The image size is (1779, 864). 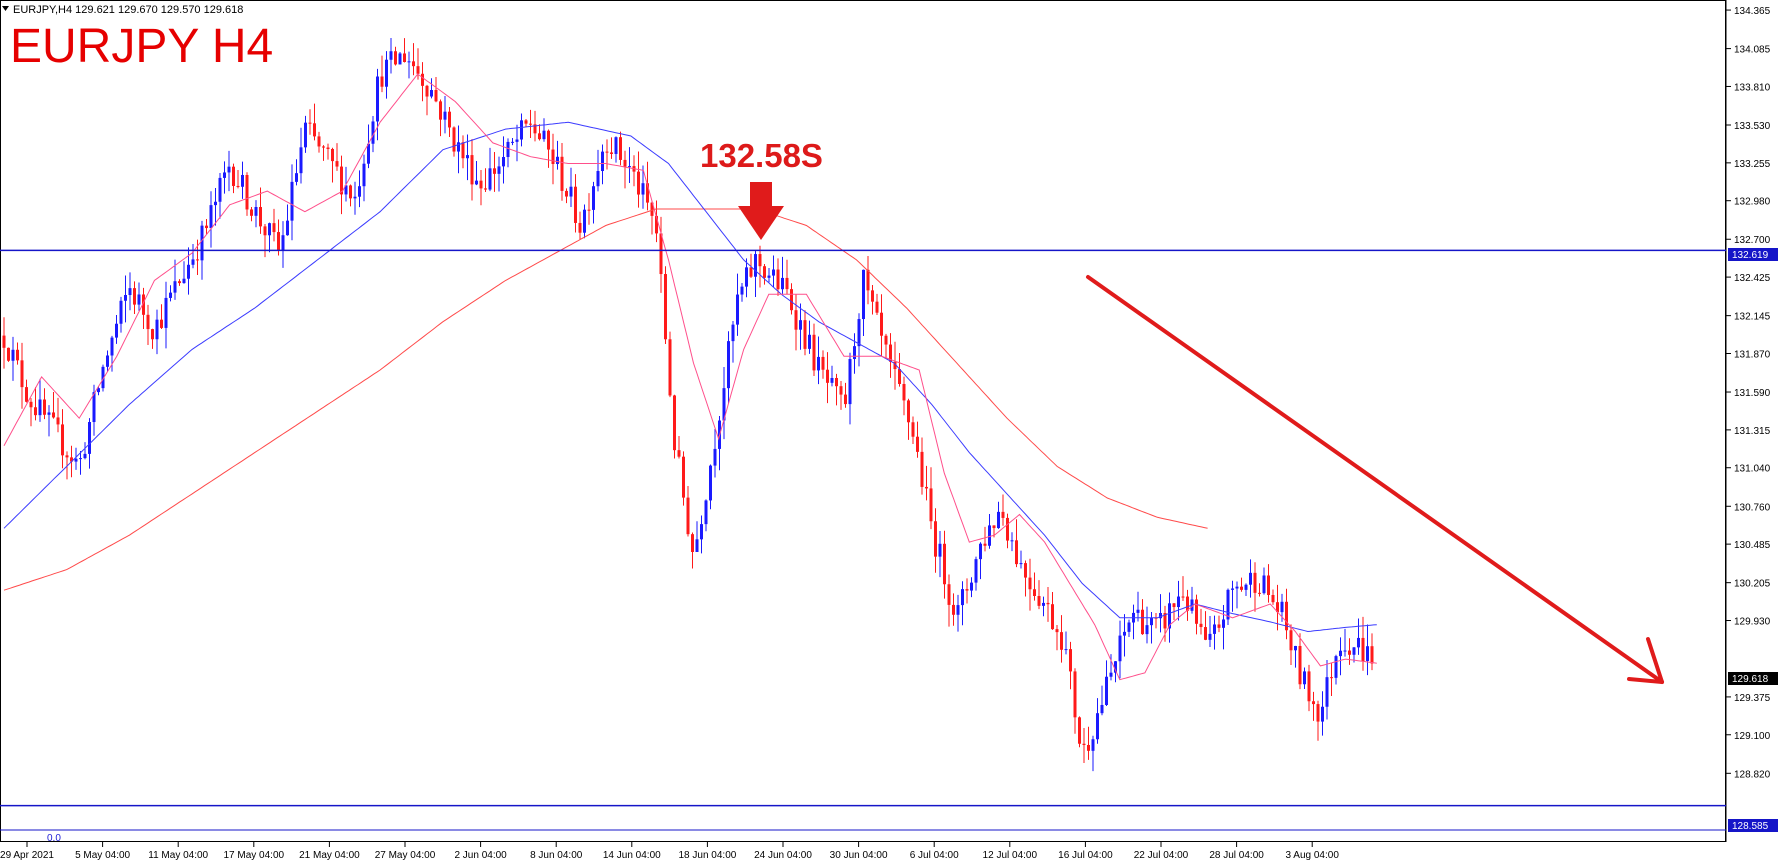 What do you see at coordinates (1753, 678) in the screenshot?
I see `current-price-tag: 129.618` at bounding box center [1753, 678].